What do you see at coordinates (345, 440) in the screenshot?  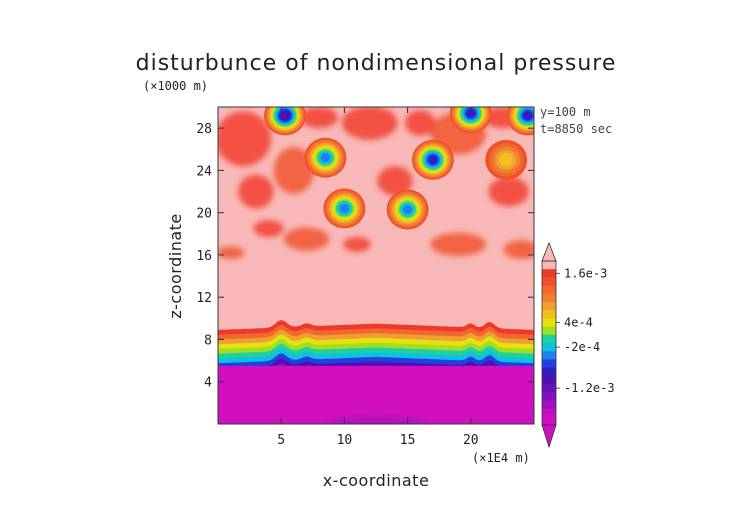 I see `x-tick-label: 10` at bounding box center [345, 440].